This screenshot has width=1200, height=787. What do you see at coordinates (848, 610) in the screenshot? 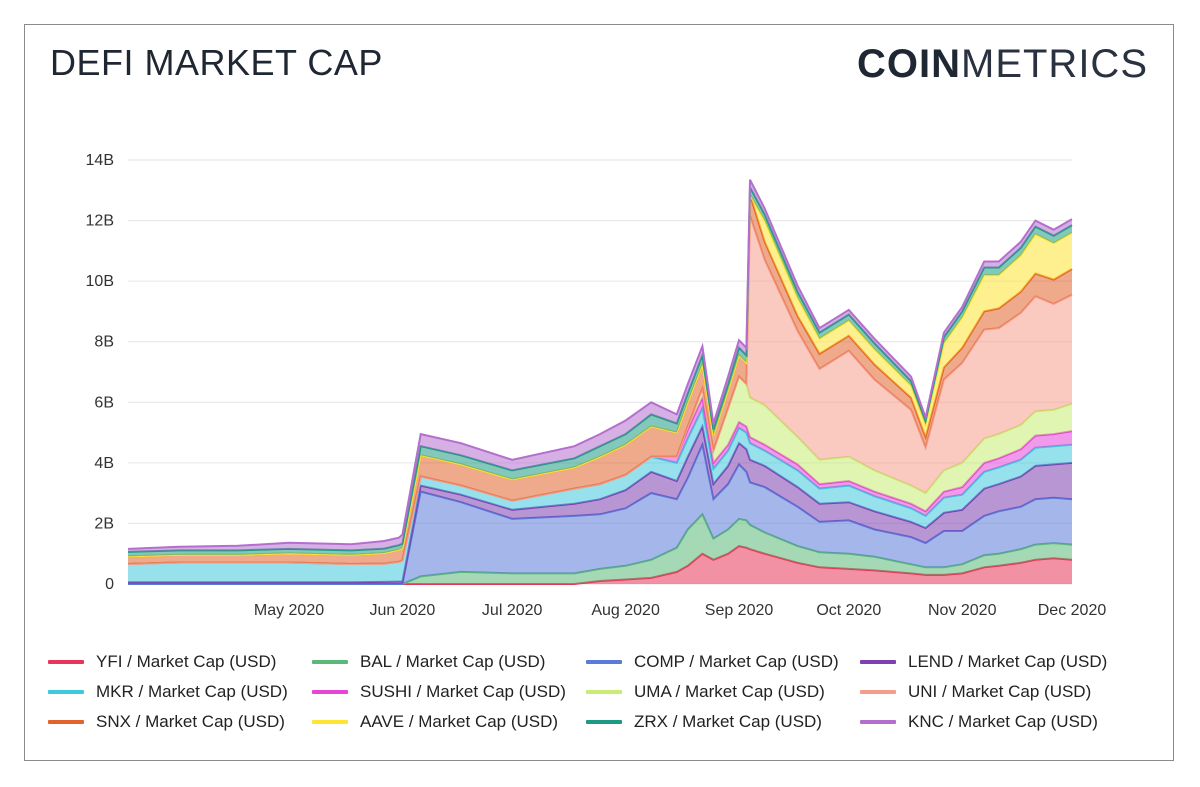
I see `x-tick-label: Oct 2020` at bounding box center [848, 610].